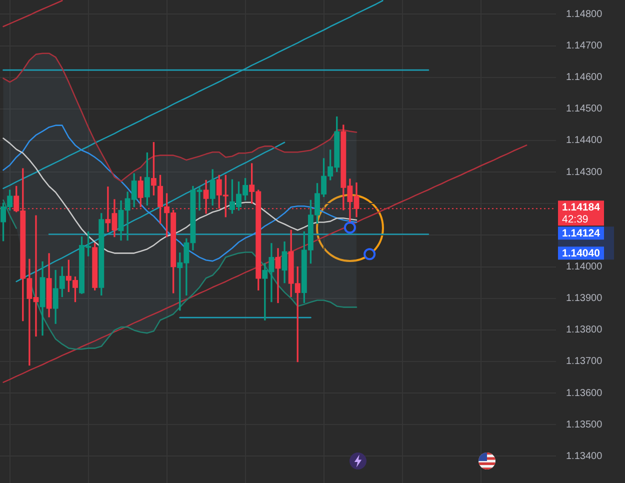  I want to click on y-tick-label: 1.14700, so click(584, 46).